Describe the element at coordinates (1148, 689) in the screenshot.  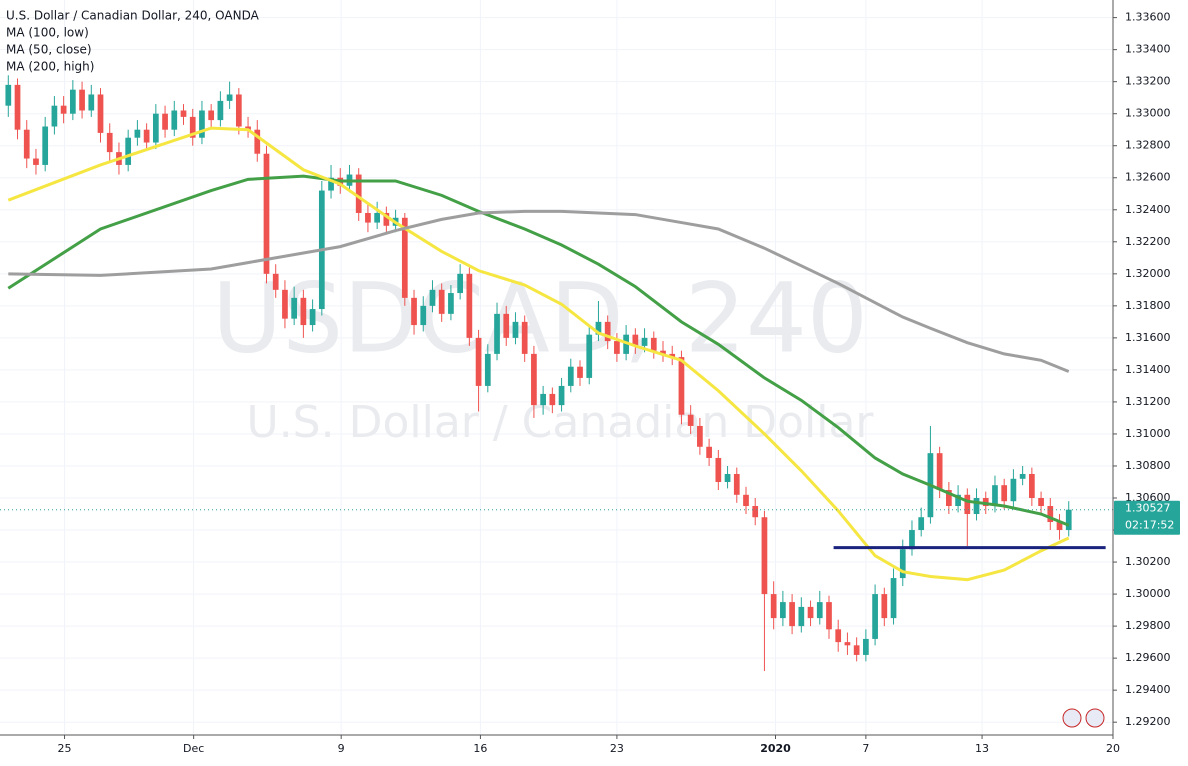
I see `y-tick-label: 1.29400` at that location.